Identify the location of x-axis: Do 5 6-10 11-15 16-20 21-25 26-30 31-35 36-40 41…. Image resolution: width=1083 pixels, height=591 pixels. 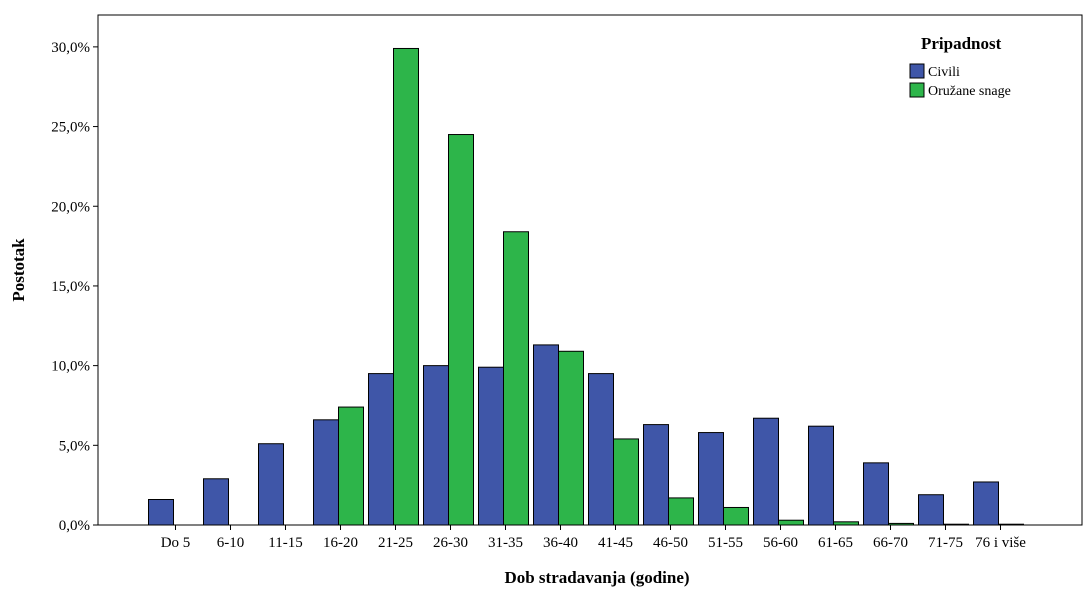
(593, 538).